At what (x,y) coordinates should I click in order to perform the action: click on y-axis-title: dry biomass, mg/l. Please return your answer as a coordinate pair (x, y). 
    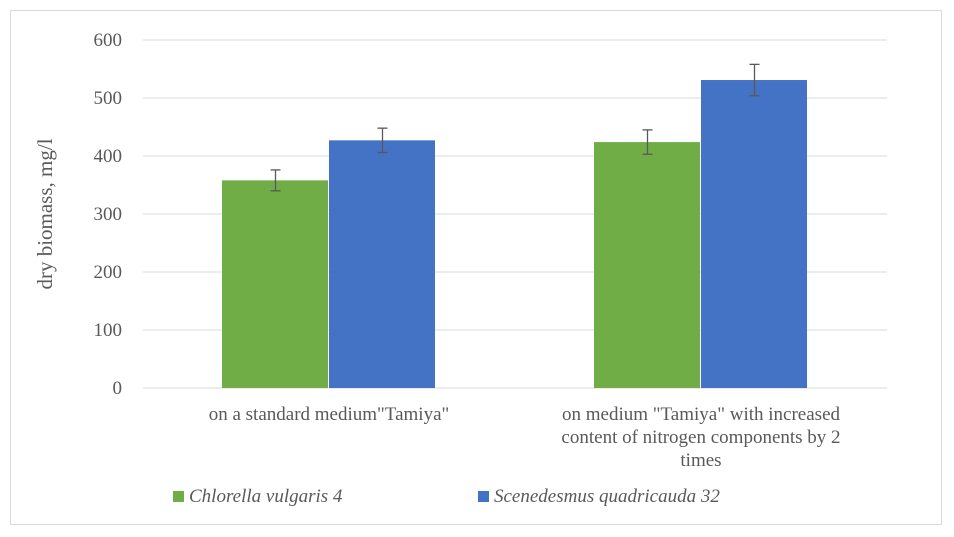
    Looking at the image, I should click on (45, 213).